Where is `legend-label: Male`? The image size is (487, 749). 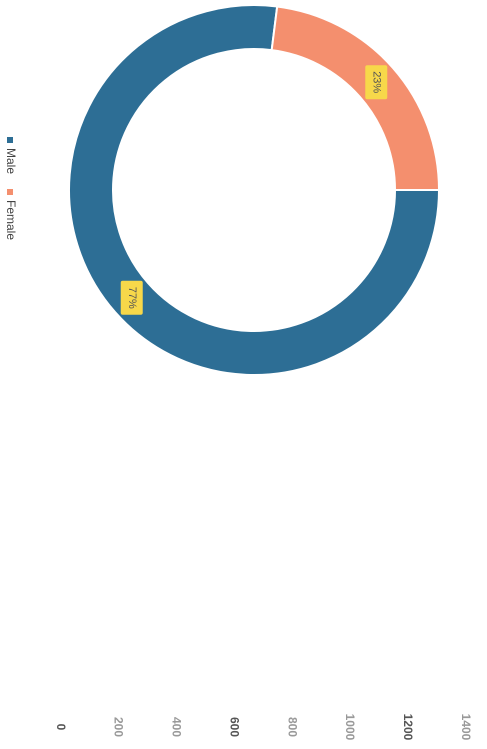
legend-label: Male is located at coordinates (11, 161).